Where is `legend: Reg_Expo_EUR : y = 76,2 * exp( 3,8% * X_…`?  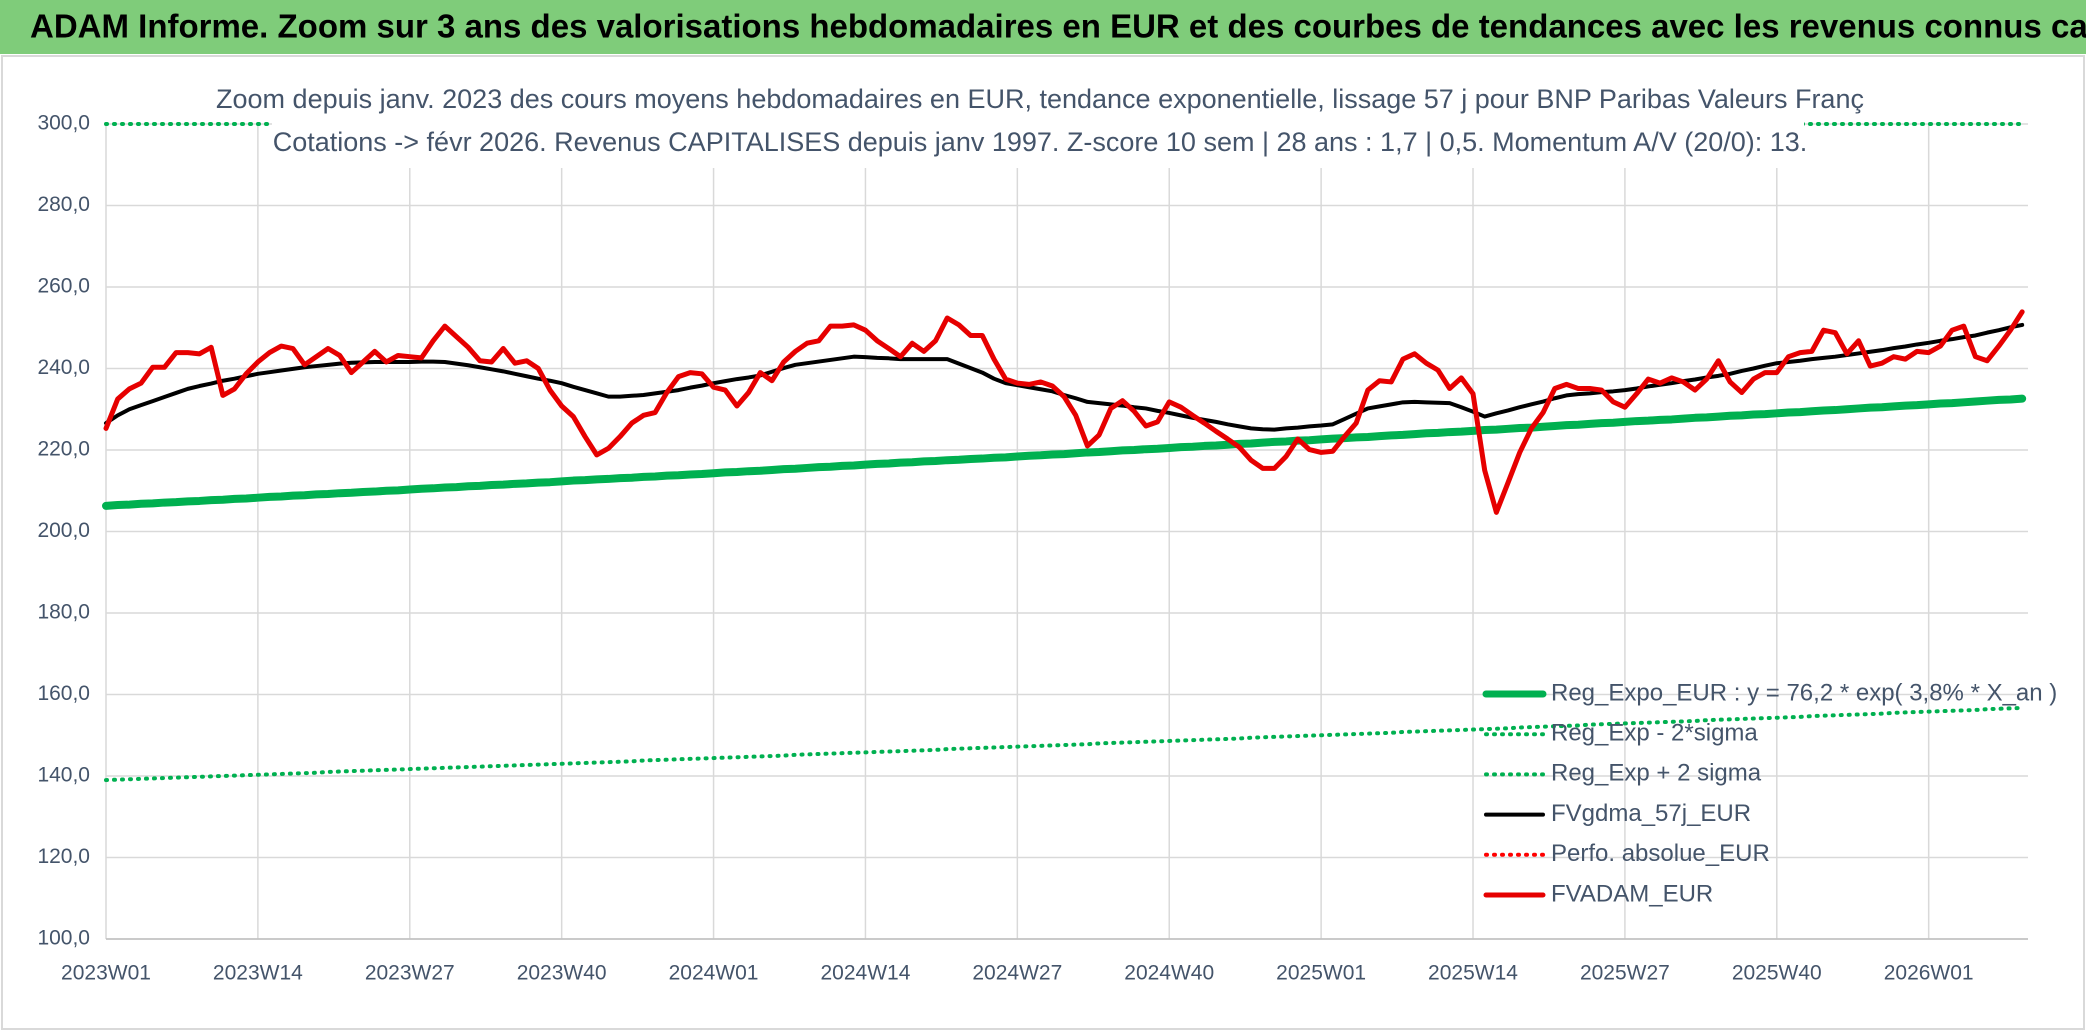
legend: Reg_Expo_EUR : y = 76,2 * exp( 3,8% * X_… is located at coordinates (1769, 793).